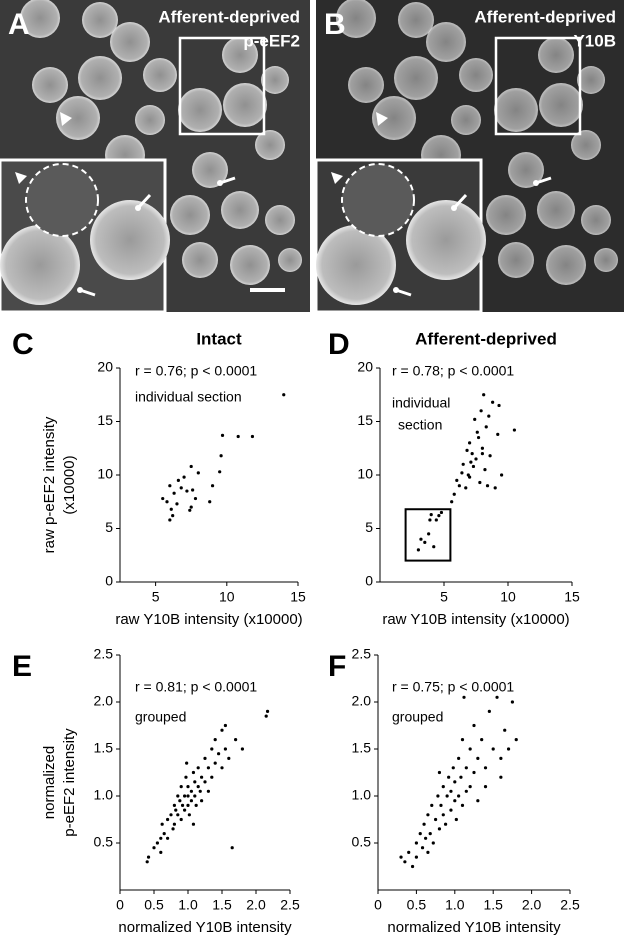  Describe the element at coordinates (538, 86) in the screenshot. I see `inset-frame` at that location.